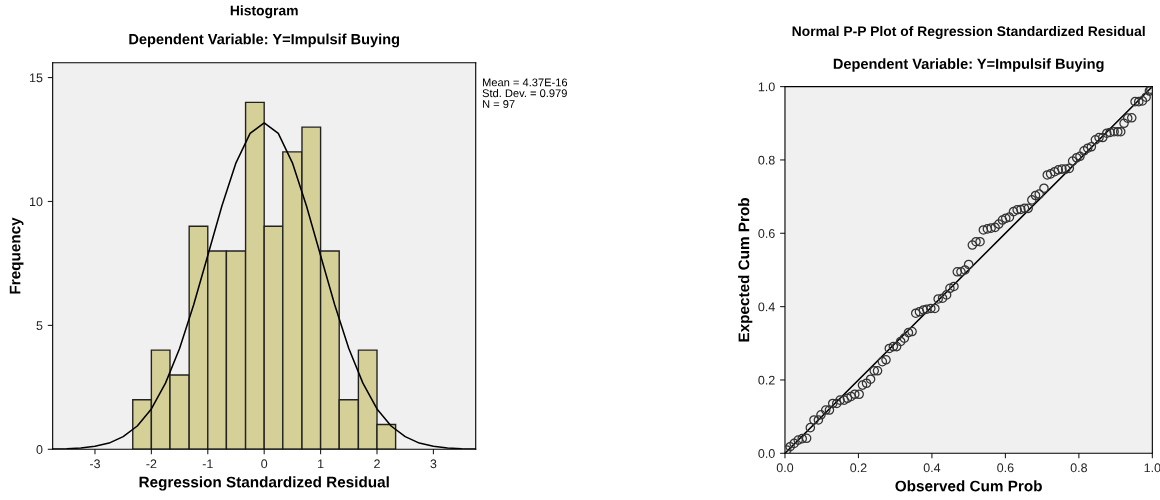 The height and width of the screenshot is (500, 1160). Describe the element at coordinates (36, 78) in the screenshot. I see `y-tick-label: 15` at that location.